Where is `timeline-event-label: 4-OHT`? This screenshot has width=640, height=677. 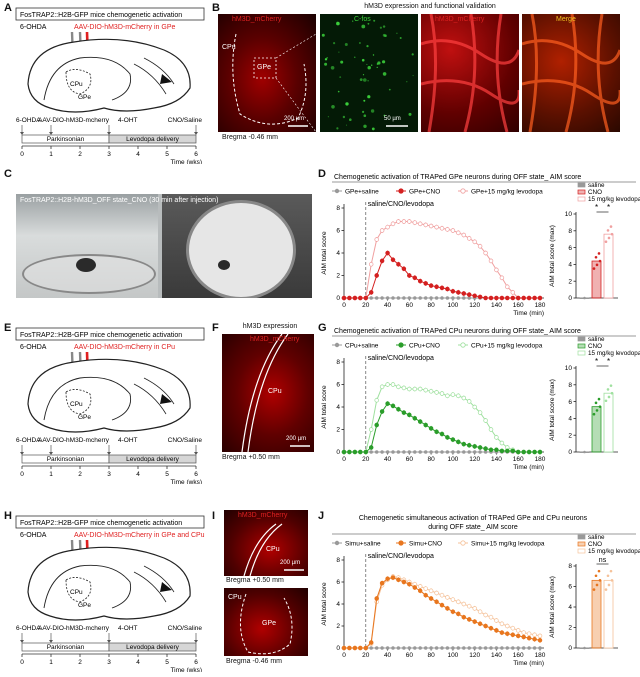 timeline-event-label: 4-OHT is located at coordinates (128, 628).